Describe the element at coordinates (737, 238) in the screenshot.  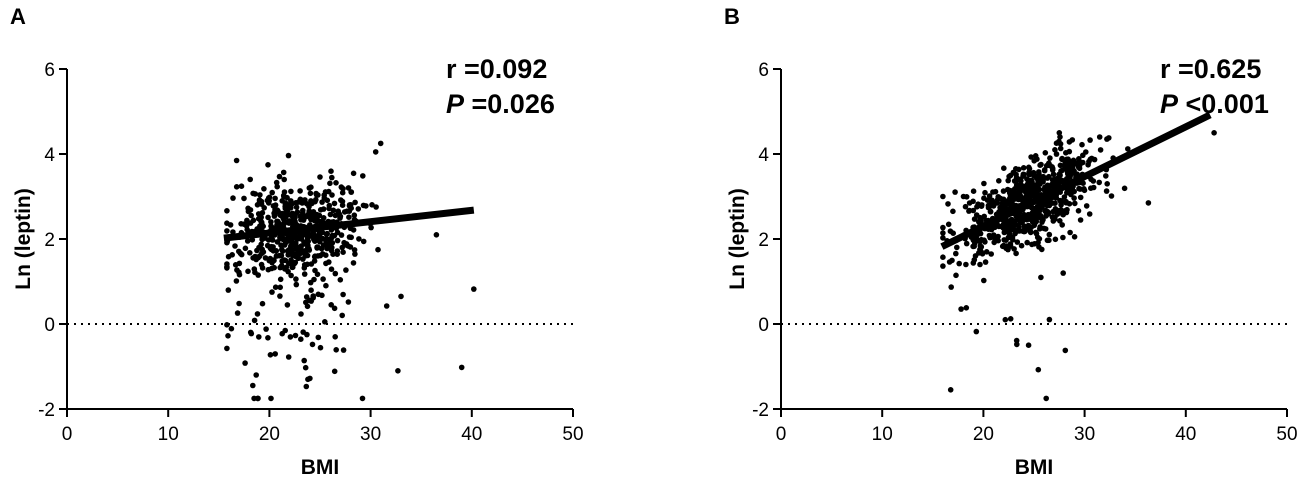
I see `panel-b-y-axis-label: Ln (leptin)` at that location.